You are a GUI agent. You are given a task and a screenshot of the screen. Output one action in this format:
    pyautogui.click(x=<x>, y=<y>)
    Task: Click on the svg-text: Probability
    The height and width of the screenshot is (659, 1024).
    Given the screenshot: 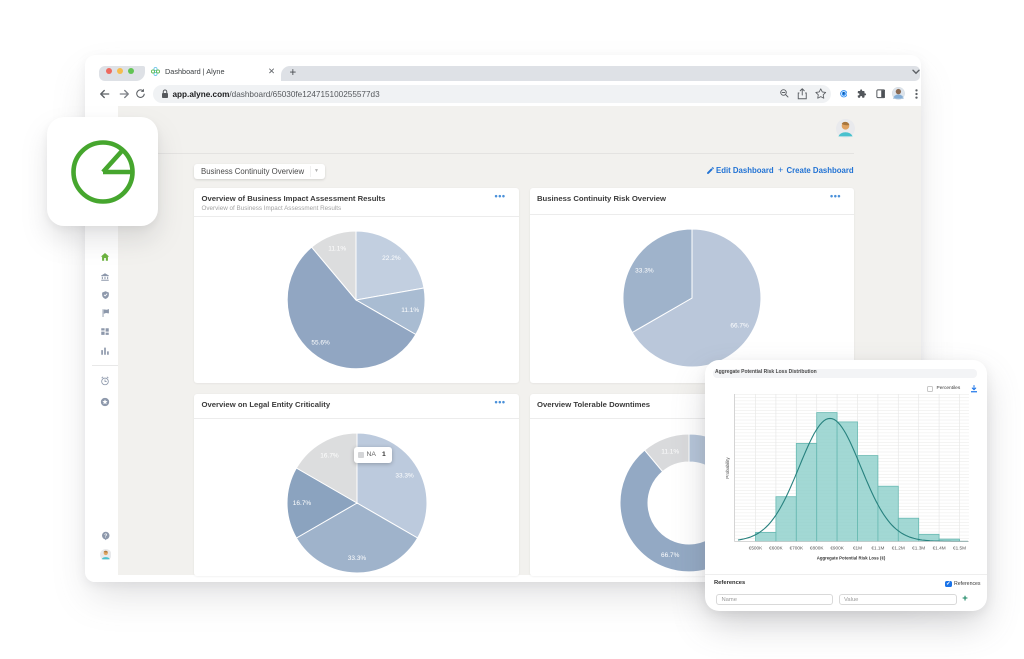 What is the action you would take?
    pyautogui.click(x=727, y=468)
    